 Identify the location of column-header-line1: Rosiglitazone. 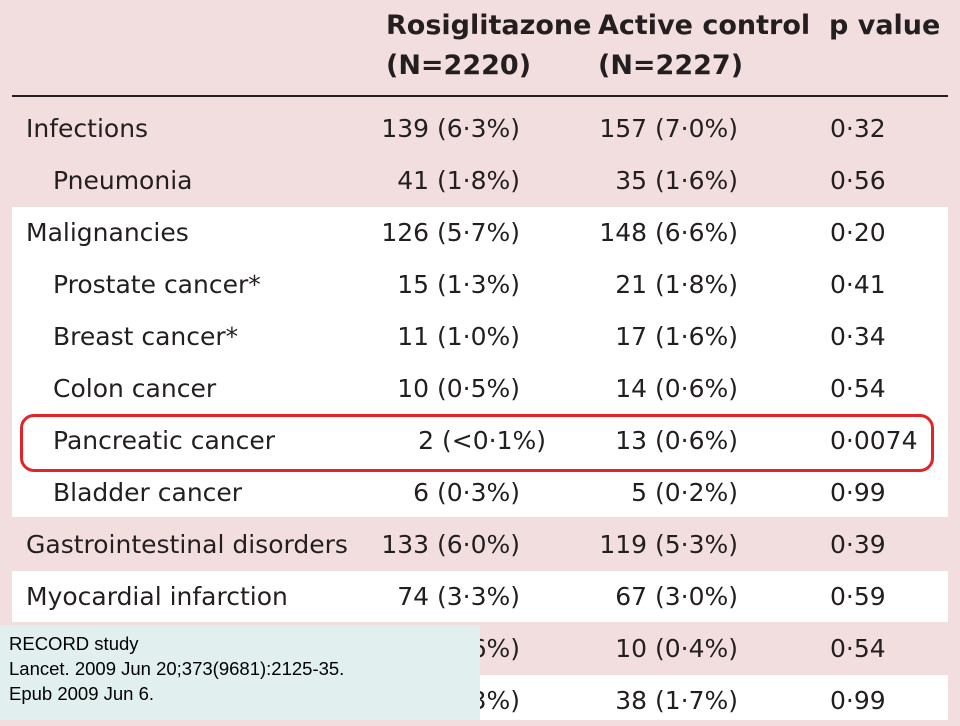
(489, 25).